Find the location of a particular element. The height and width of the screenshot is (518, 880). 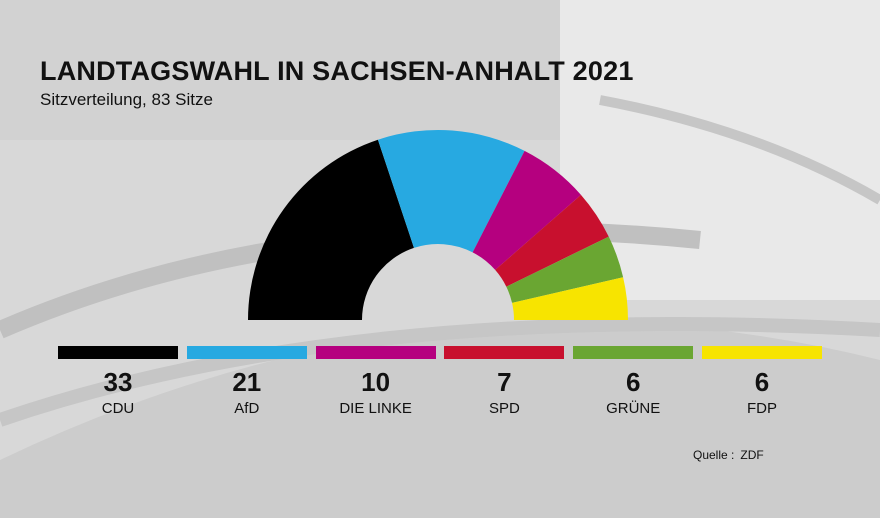

legend-seats-grüne: 6 is located at coordinates (633, 382).